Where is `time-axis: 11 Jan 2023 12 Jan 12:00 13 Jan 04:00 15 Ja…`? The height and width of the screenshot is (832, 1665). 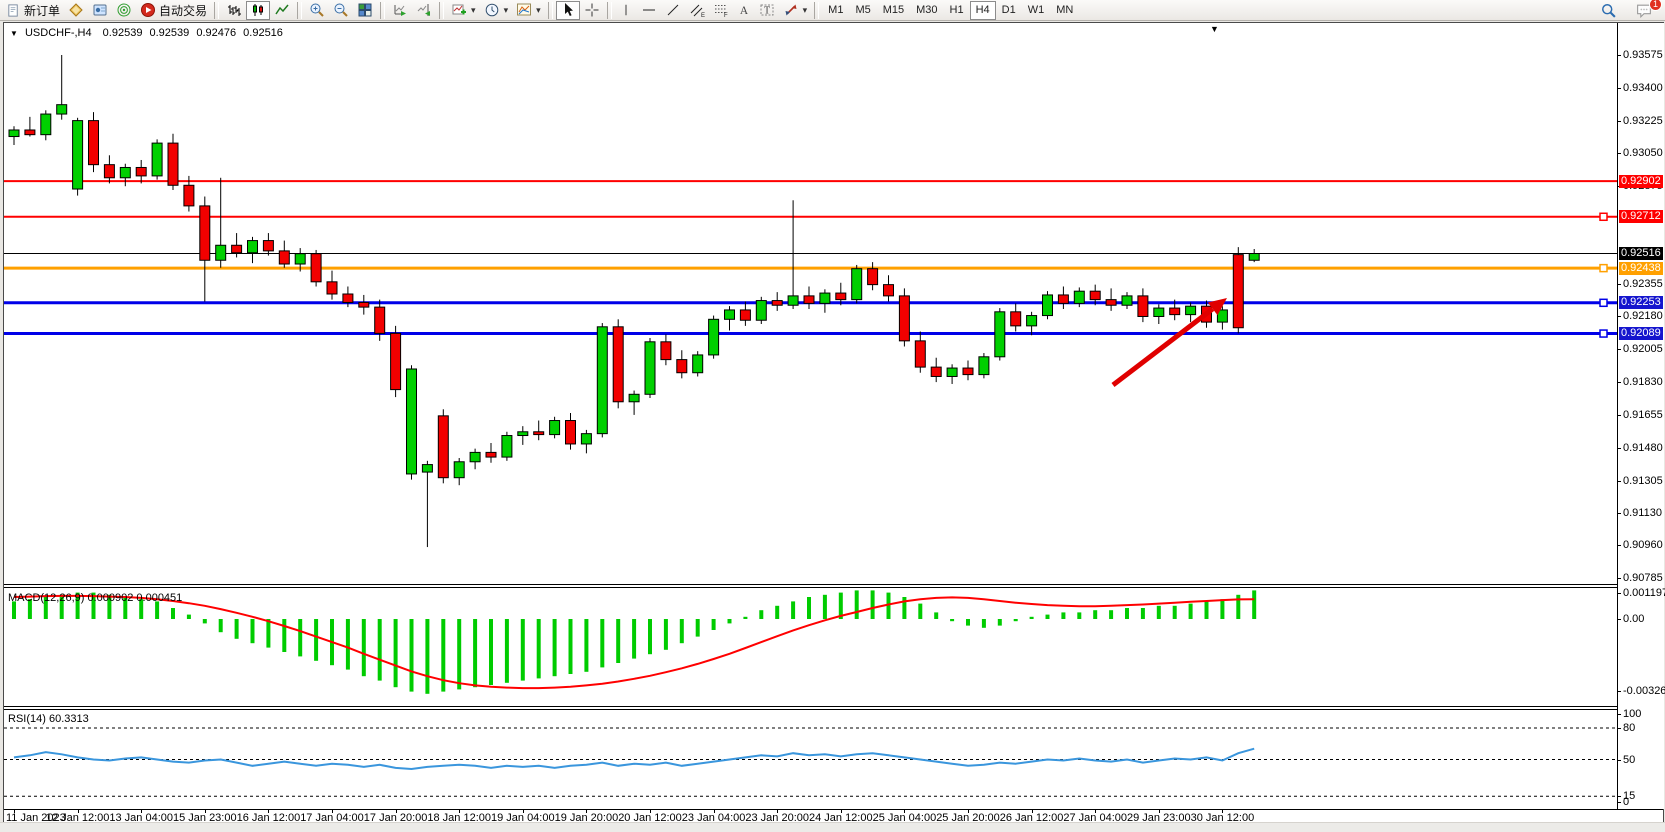 time-axis: 11 Jan 2023 12 Jan 12:00 13 Jan 04:00 15 Ja… is located at coordinates (833, 816).